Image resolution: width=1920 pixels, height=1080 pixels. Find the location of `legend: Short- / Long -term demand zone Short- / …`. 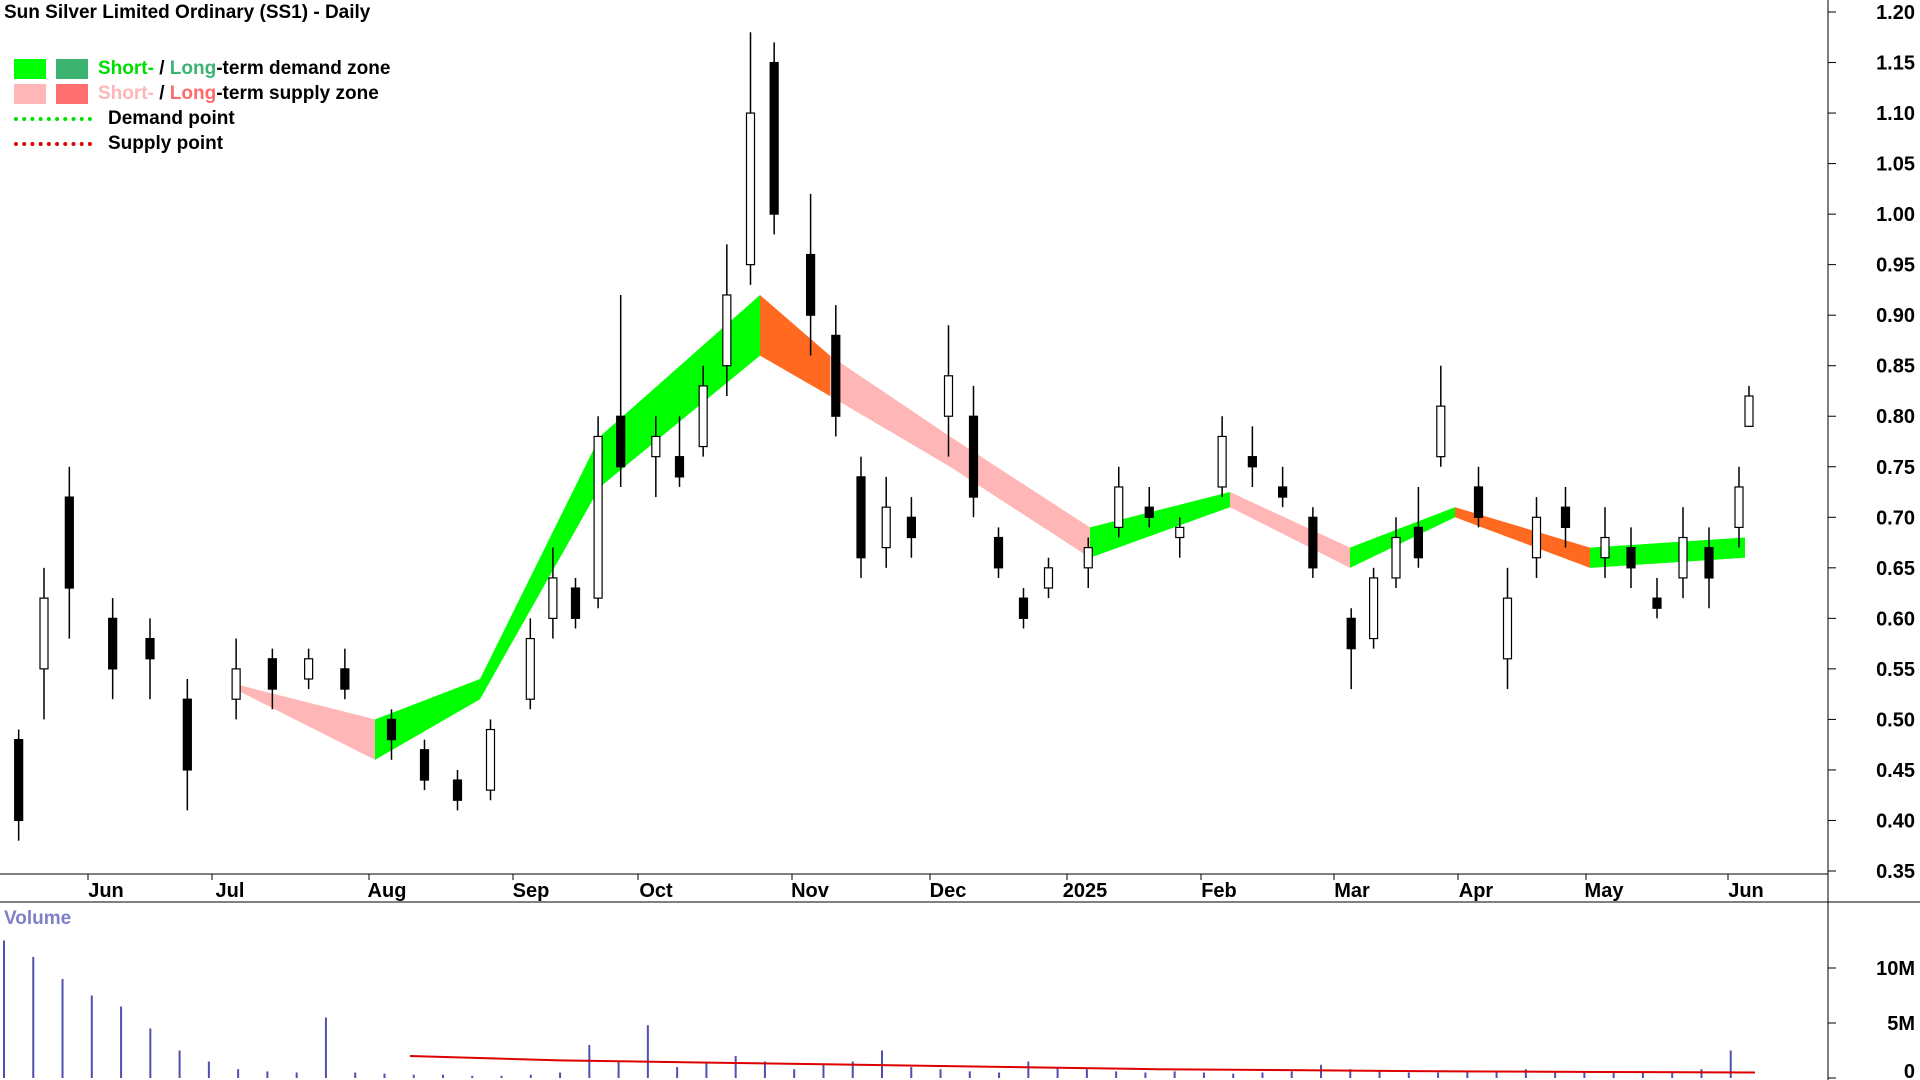

legend: Short- / Long -term demand zone Short- / … is located at coordinates (202, 106).